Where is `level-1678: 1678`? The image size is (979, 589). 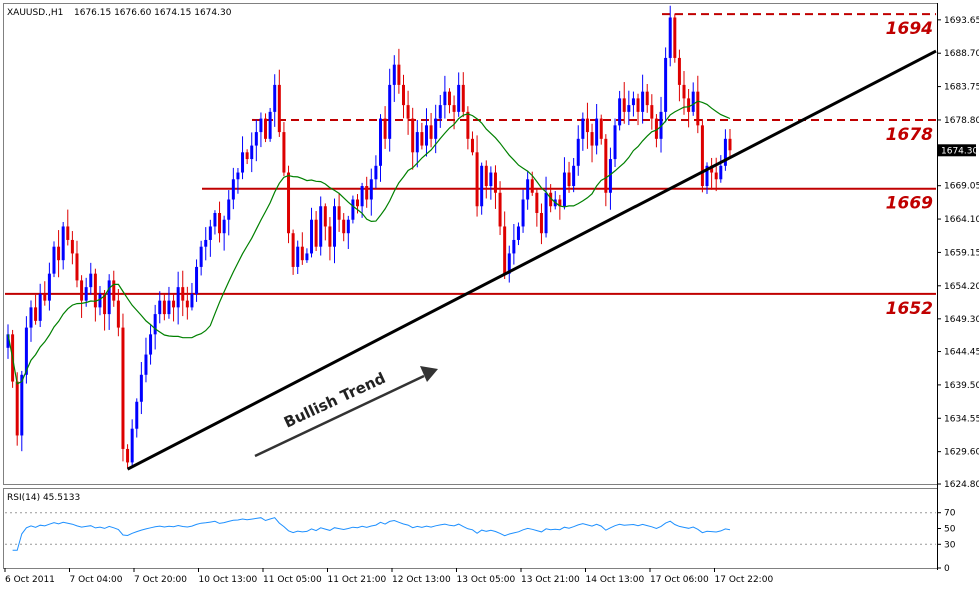 level-1678: 1678 is located at coordinates (594, 131).